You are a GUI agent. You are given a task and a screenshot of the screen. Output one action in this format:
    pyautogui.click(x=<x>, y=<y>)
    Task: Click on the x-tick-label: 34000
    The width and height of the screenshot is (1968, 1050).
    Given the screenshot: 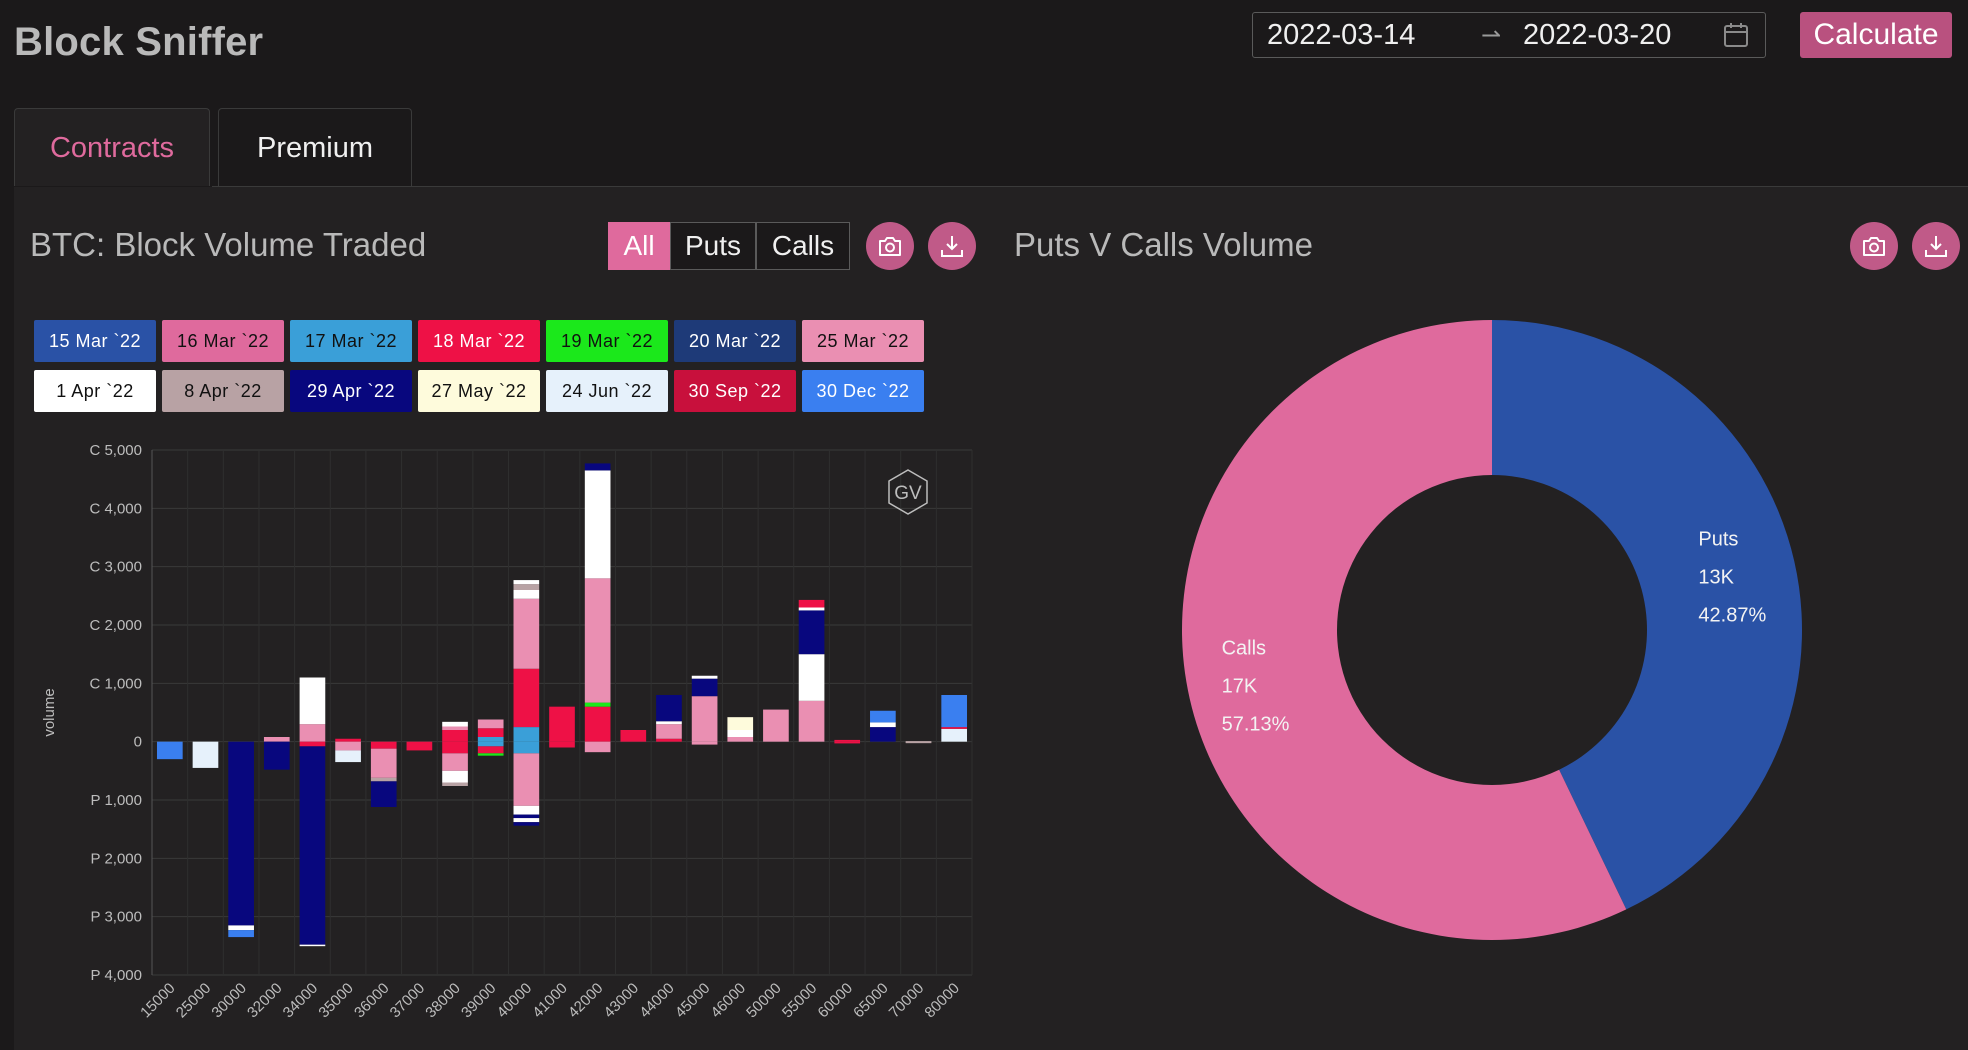 What is the action you would take?
    pyautogui.click(x=301, y=1001)
    